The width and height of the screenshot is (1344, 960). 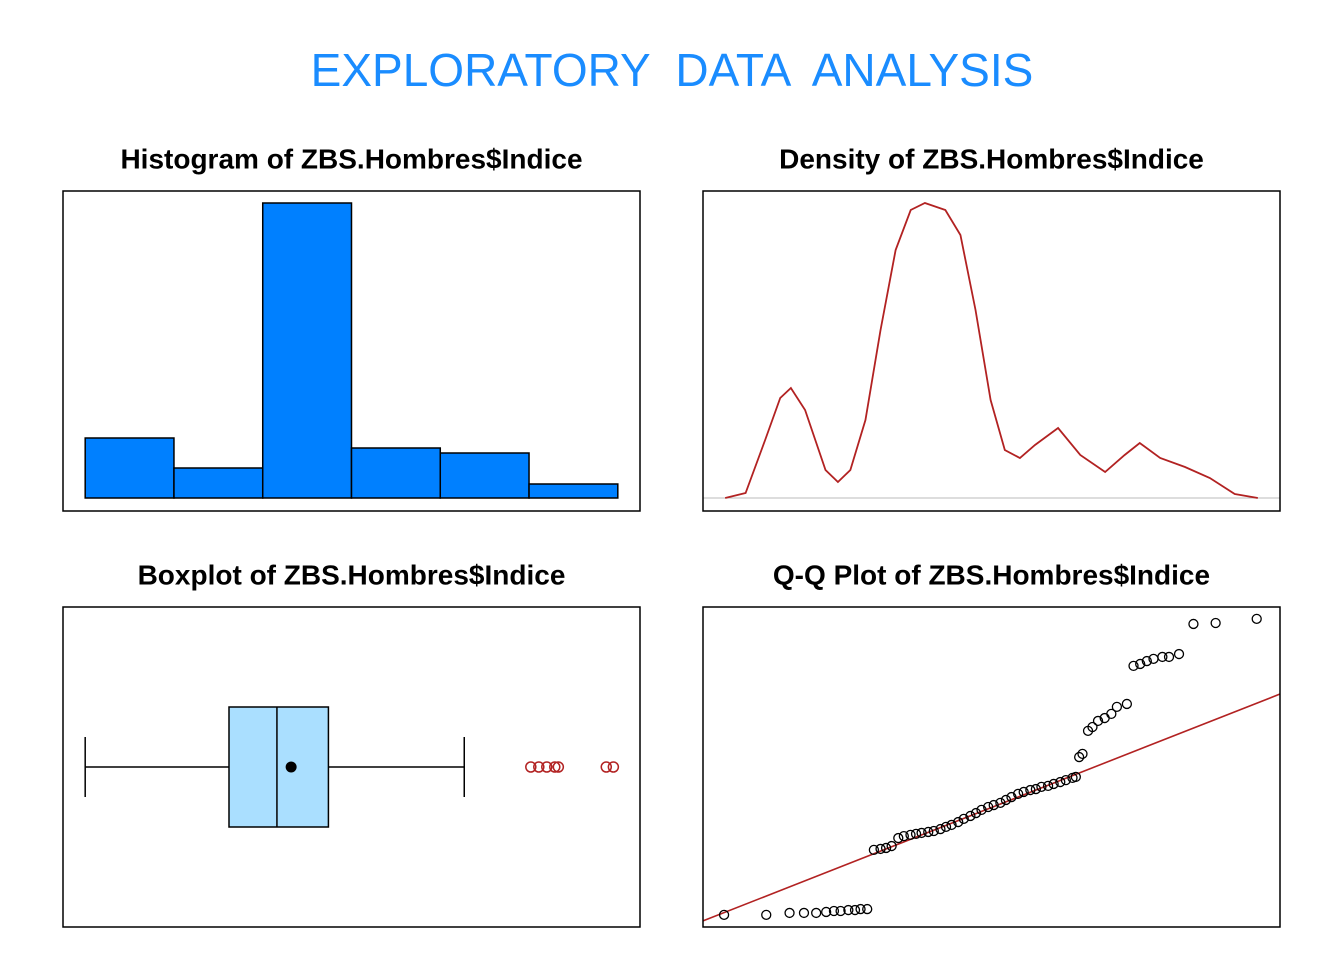 I want to click on panel-title: Boxplot of ZBS.Hombres$Indice, so click(x=352, y=574).